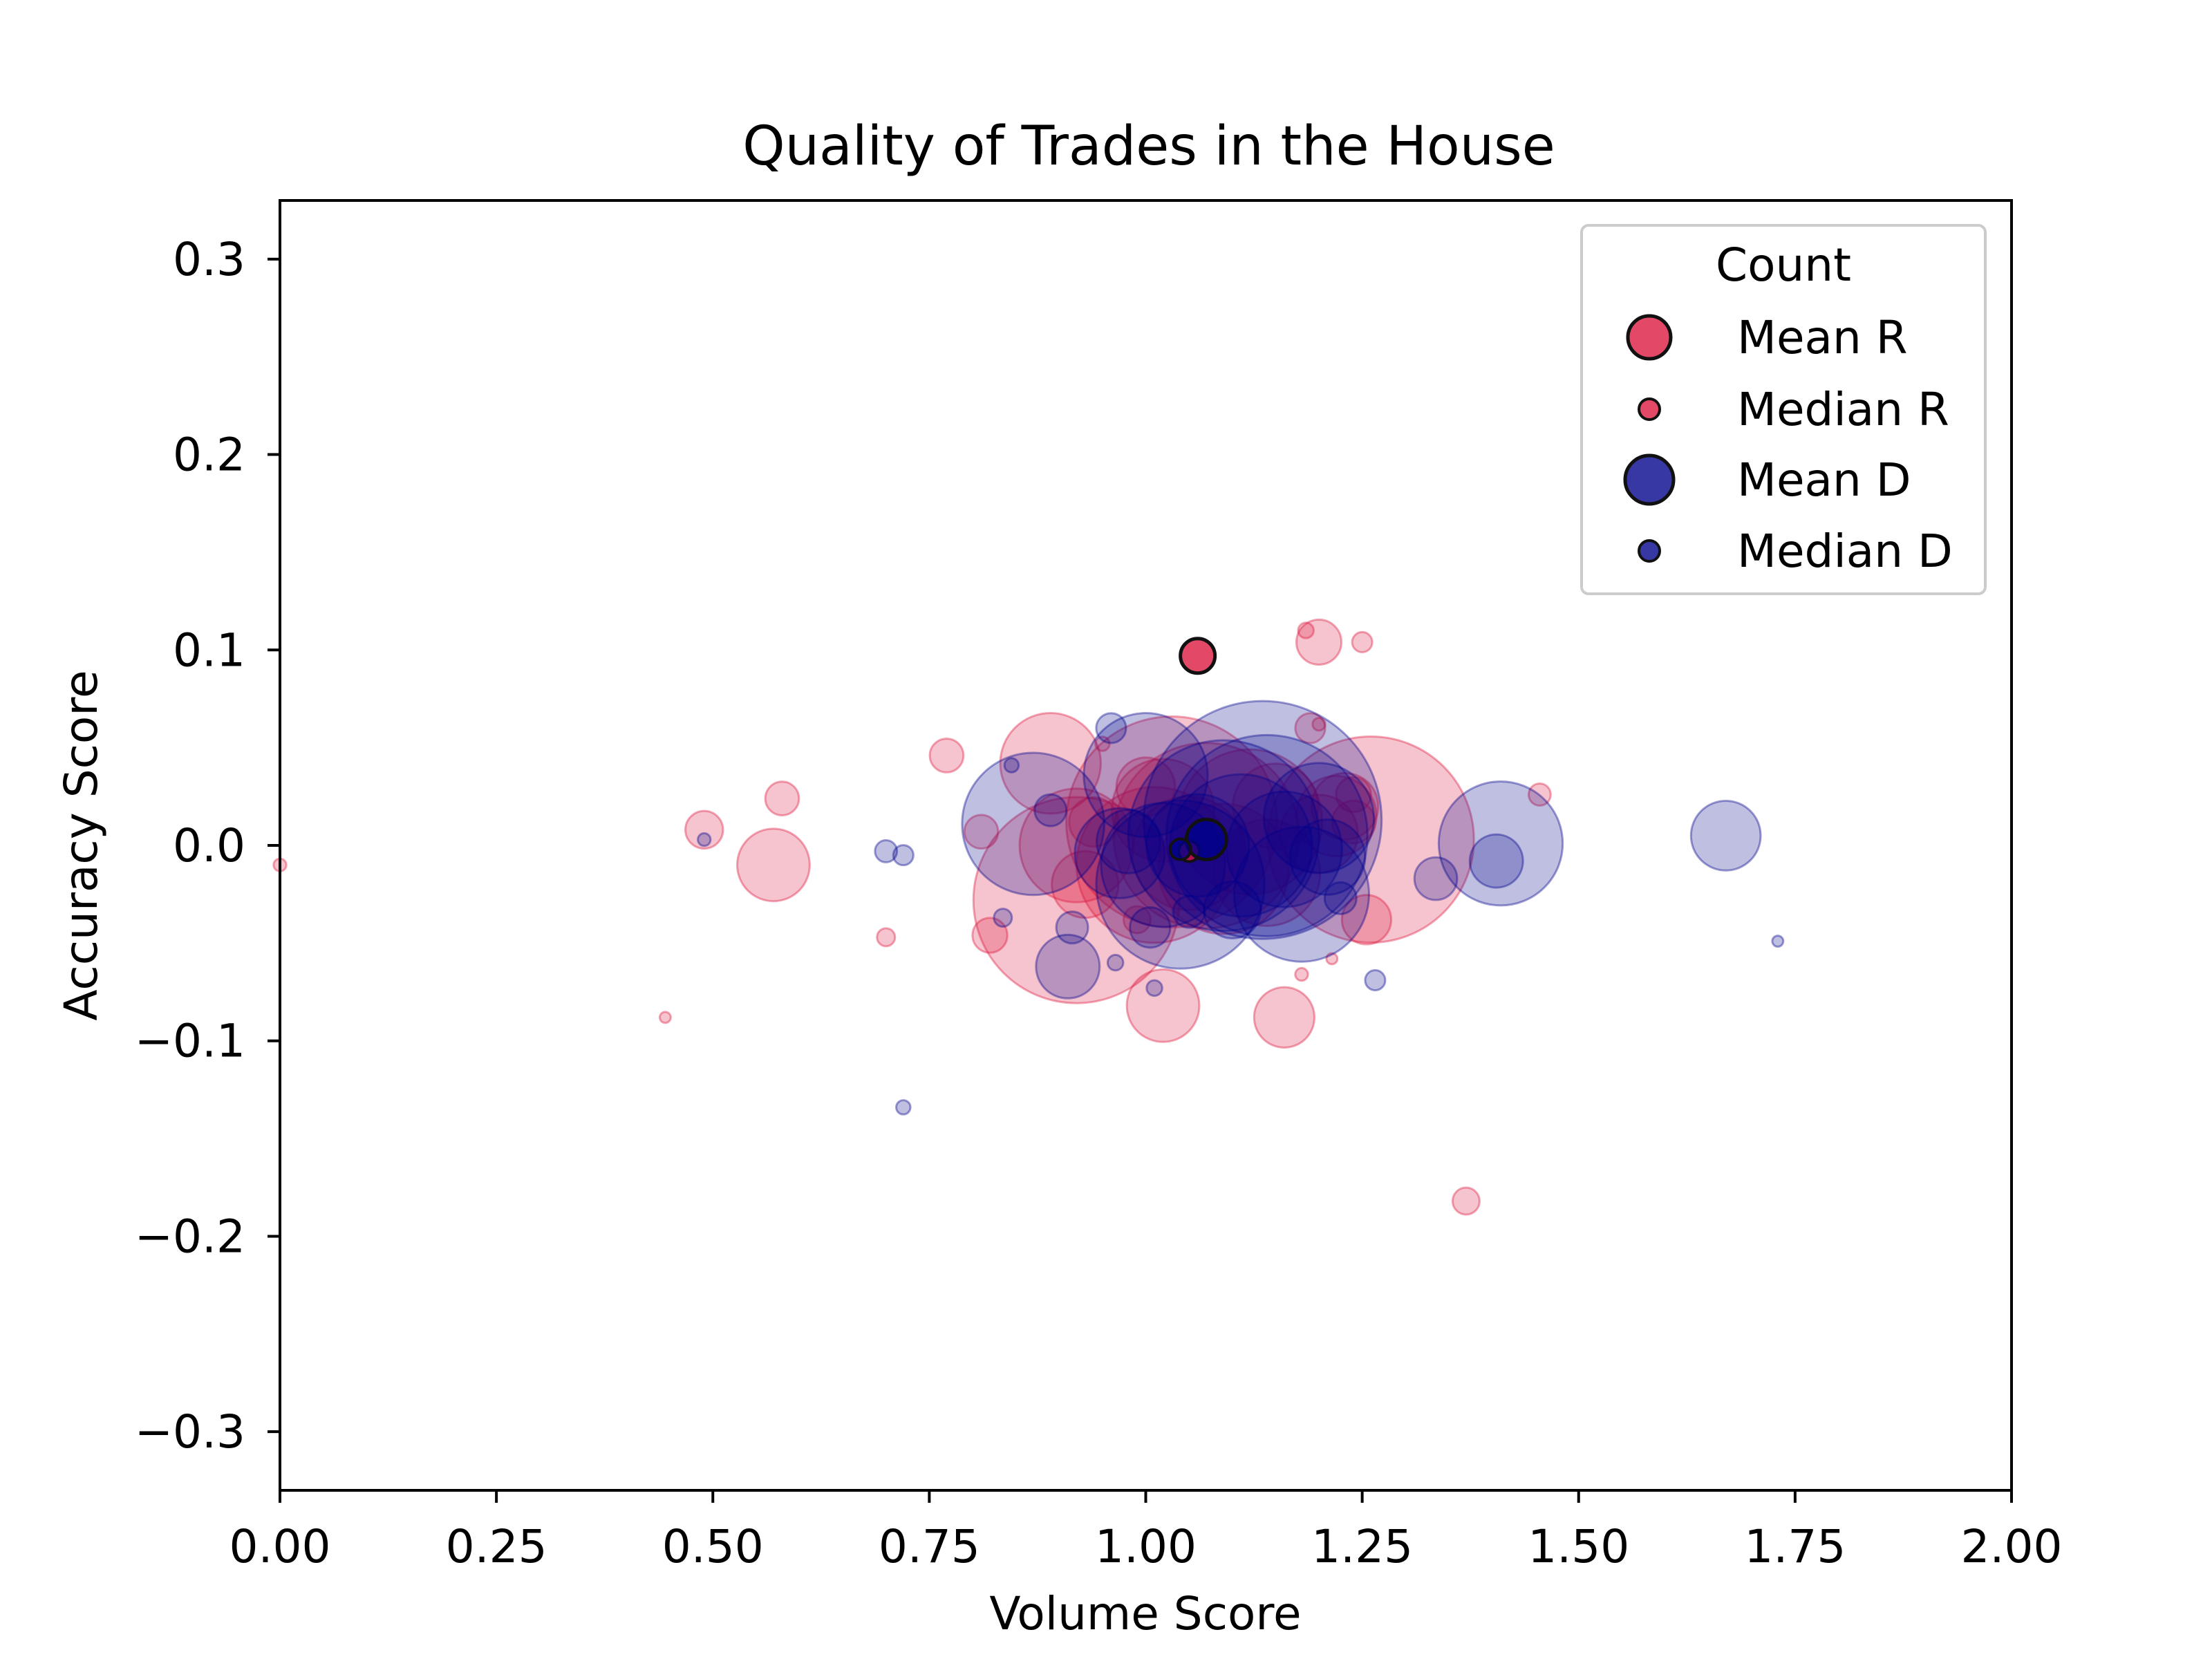 This screenshot has height=1659, width=2212. I want to click on x-axis-tick-label: 1.25, so click(1362, 1546).